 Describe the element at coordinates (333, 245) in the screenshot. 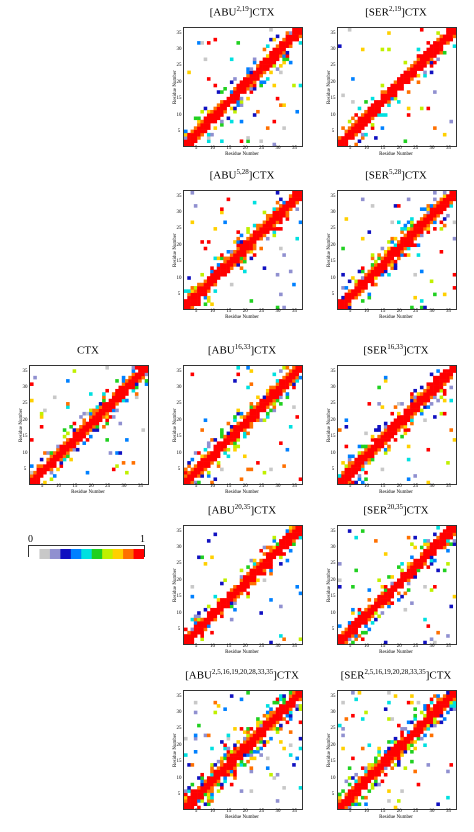

I see `y-tick-label: 20` at that location.